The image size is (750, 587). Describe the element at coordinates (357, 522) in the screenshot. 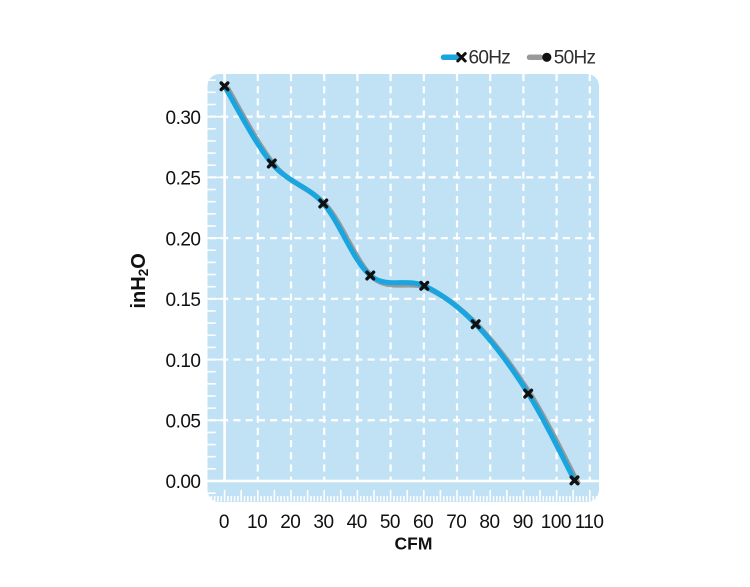

I see `svg-text: 40` at that location.